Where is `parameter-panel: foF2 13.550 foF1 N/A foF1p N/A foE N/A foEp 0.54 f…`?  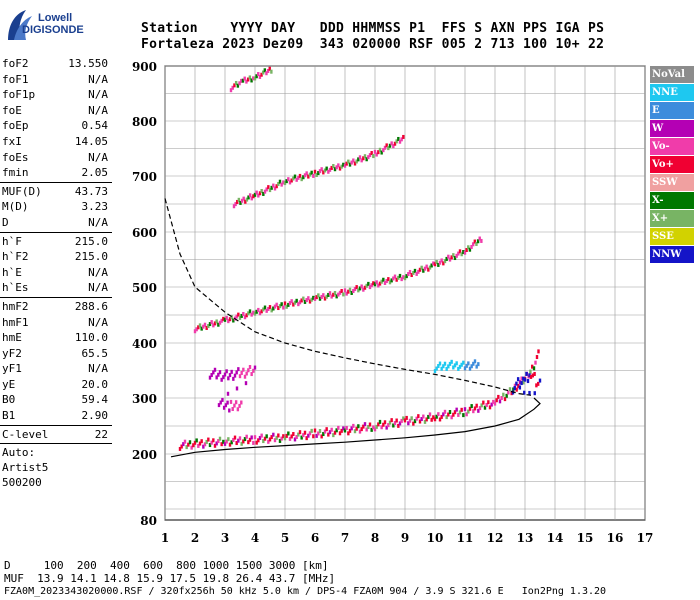 parameter-panel: foF2 13.550 foF1 N/A foF1p N/A foE N/A foEp 0.54 f… is located at coordinates (56, 273).